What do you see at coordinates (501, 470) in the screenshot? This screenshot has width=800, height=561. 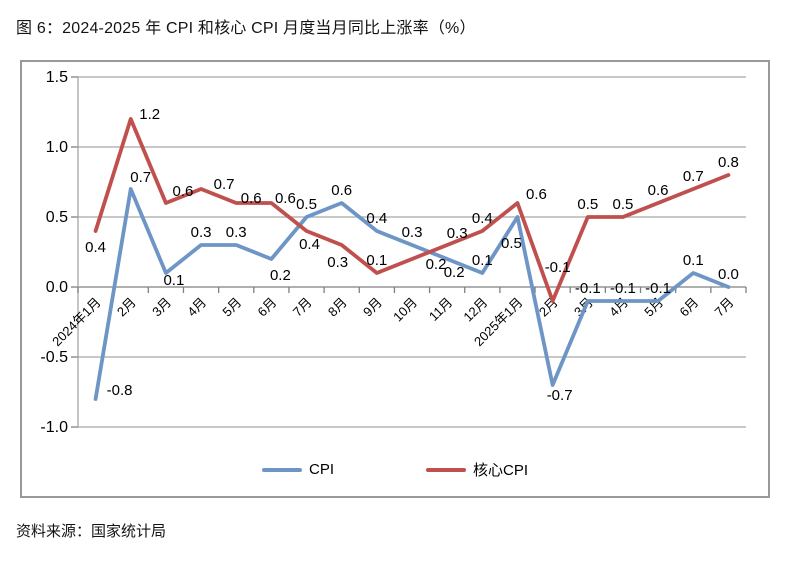 I see `legend-label: 核心CPI` at bounding box center [501, 470].